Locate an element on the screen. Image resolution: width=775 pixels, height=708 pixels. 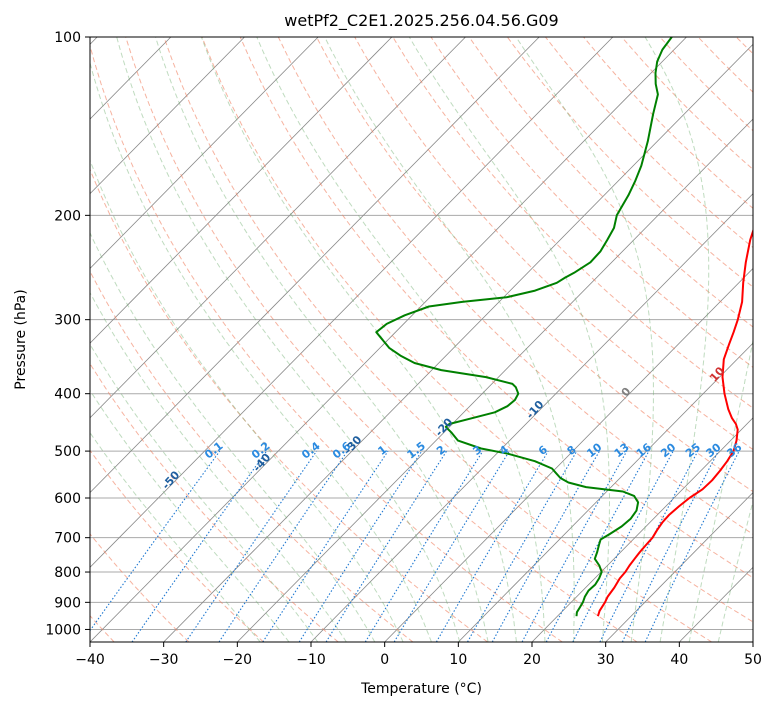
mixing-ratio-label: 6 is located at coordinates (543, 450).